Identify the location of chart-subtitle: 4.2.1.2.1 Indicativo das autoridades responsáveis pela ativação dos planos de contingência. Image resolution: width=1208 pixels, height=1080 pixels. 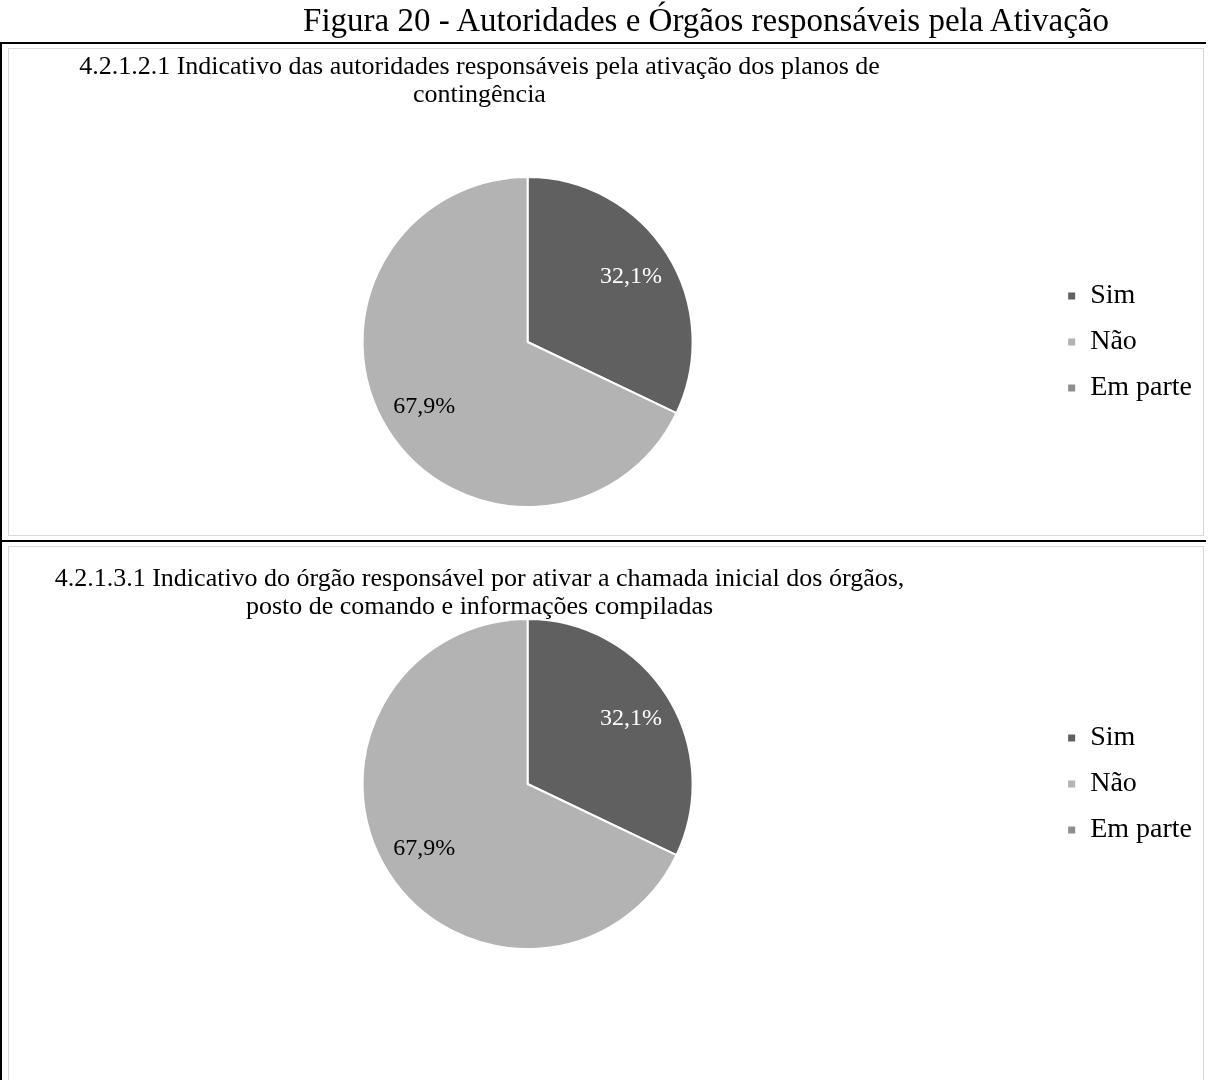
(479, 79).